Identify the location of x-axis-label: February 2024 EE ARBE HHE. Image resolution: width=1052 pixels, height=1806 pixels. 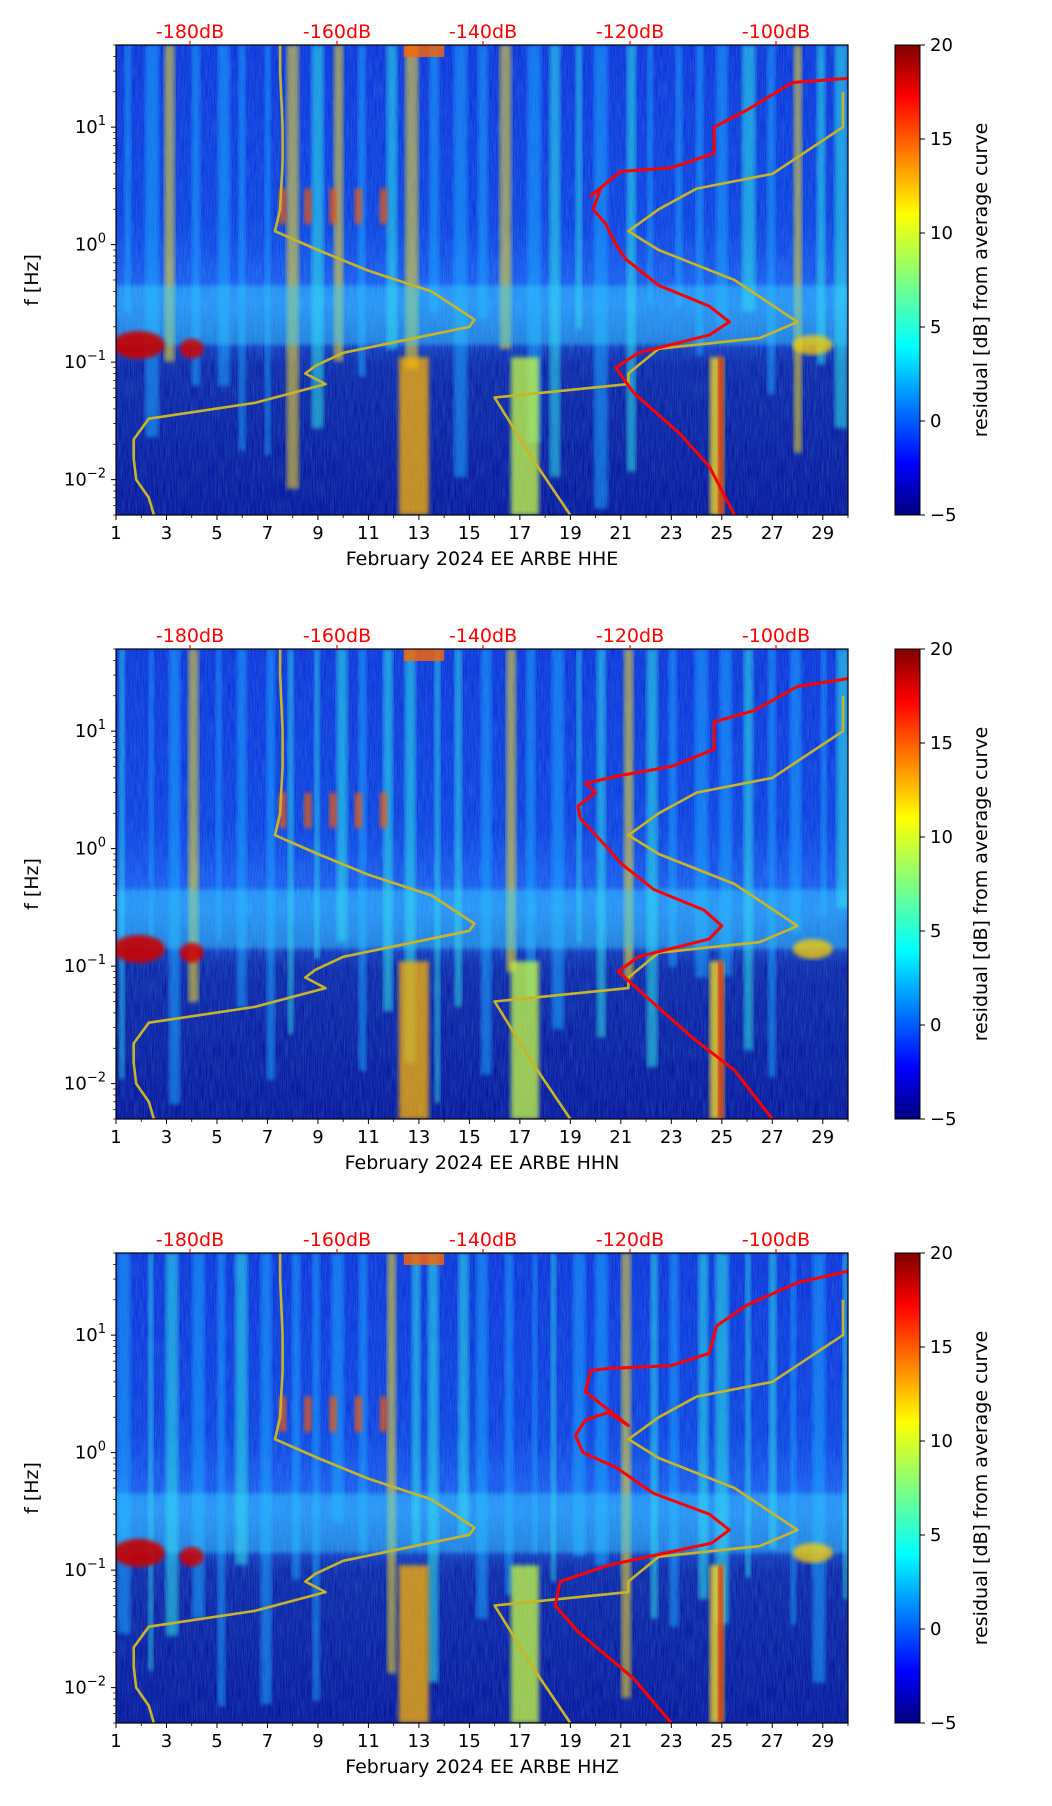
(482, 559).